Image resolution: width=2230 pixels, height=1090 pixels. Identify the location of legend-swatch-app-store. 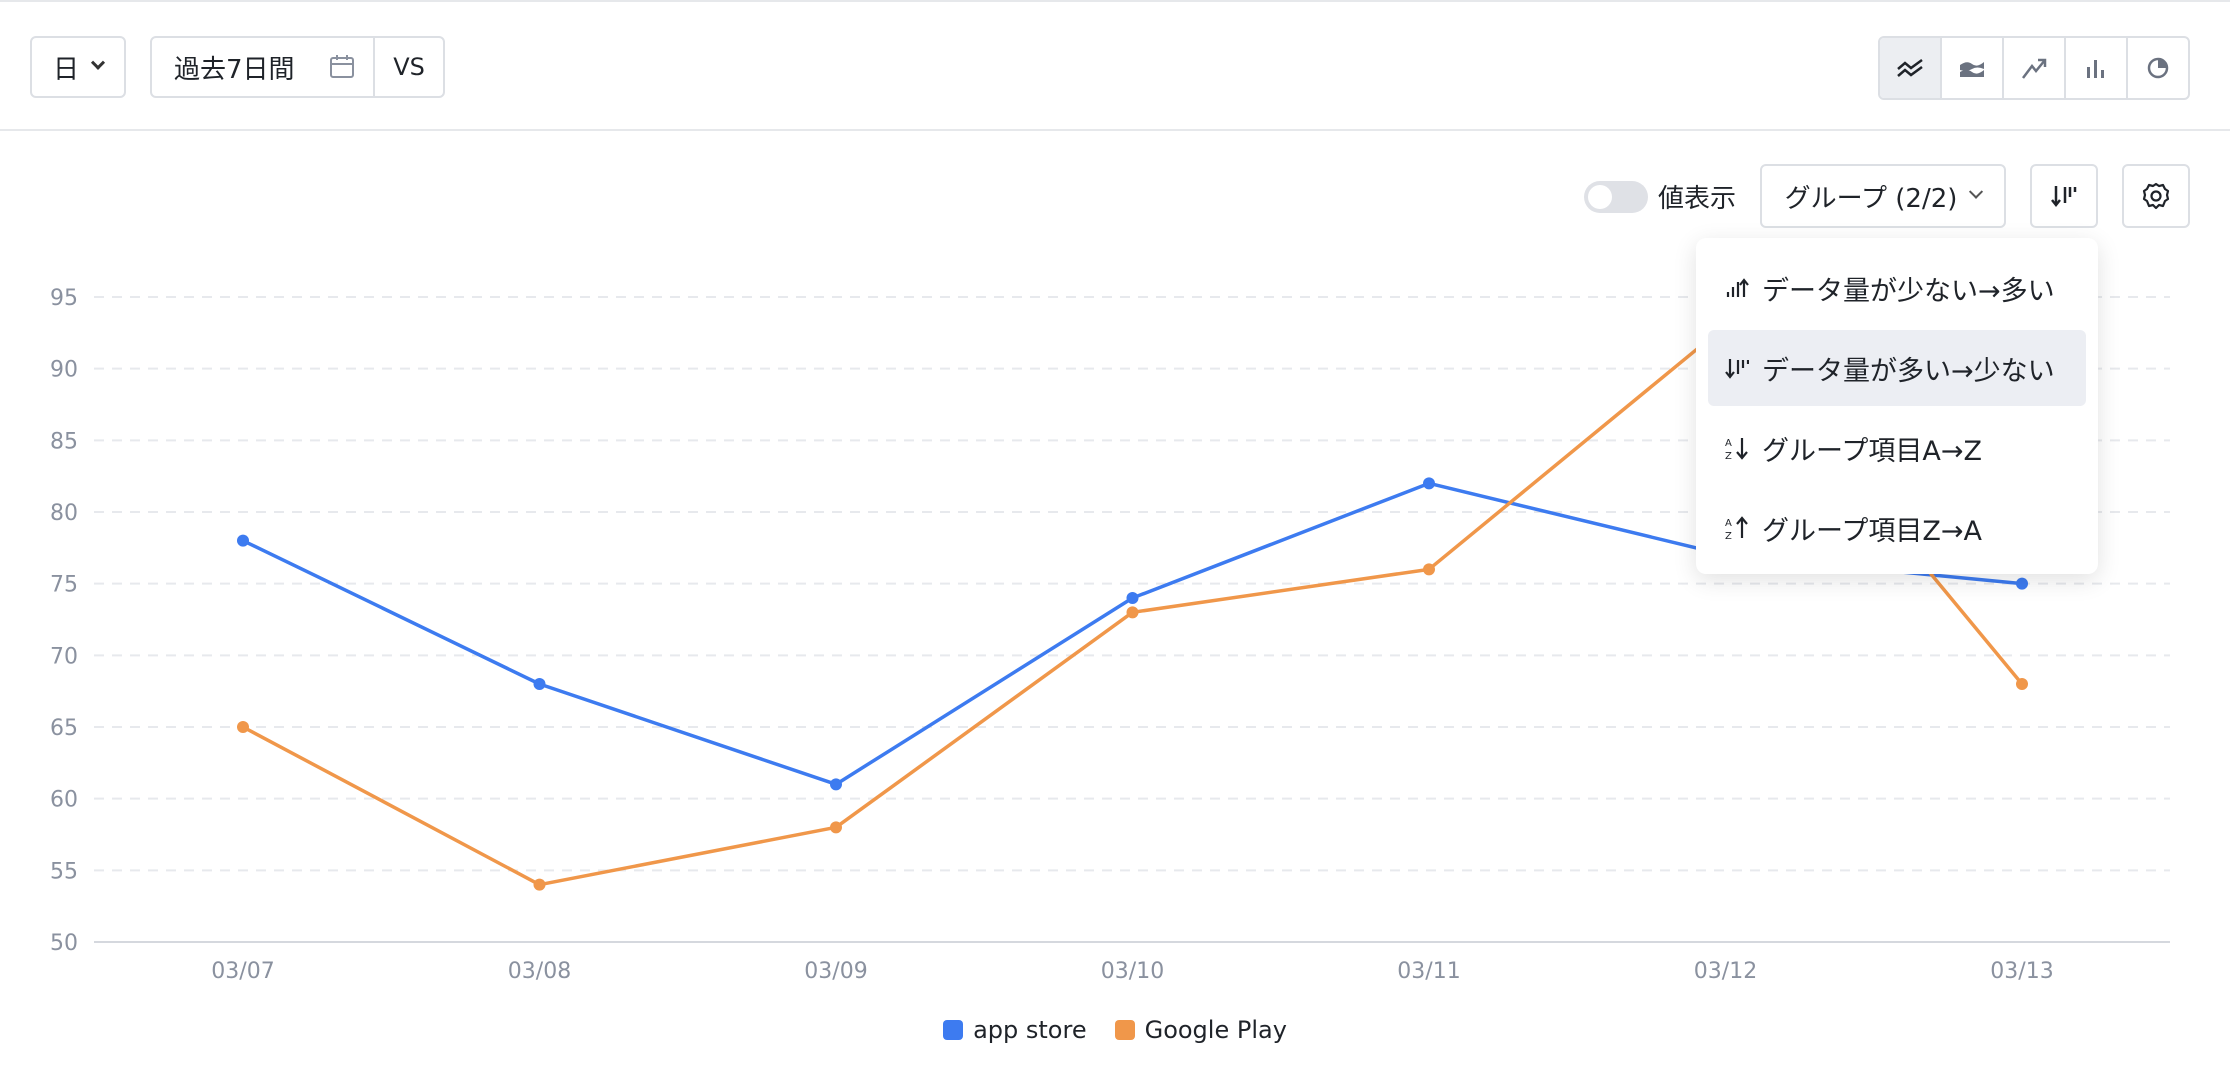
(953, 1030).